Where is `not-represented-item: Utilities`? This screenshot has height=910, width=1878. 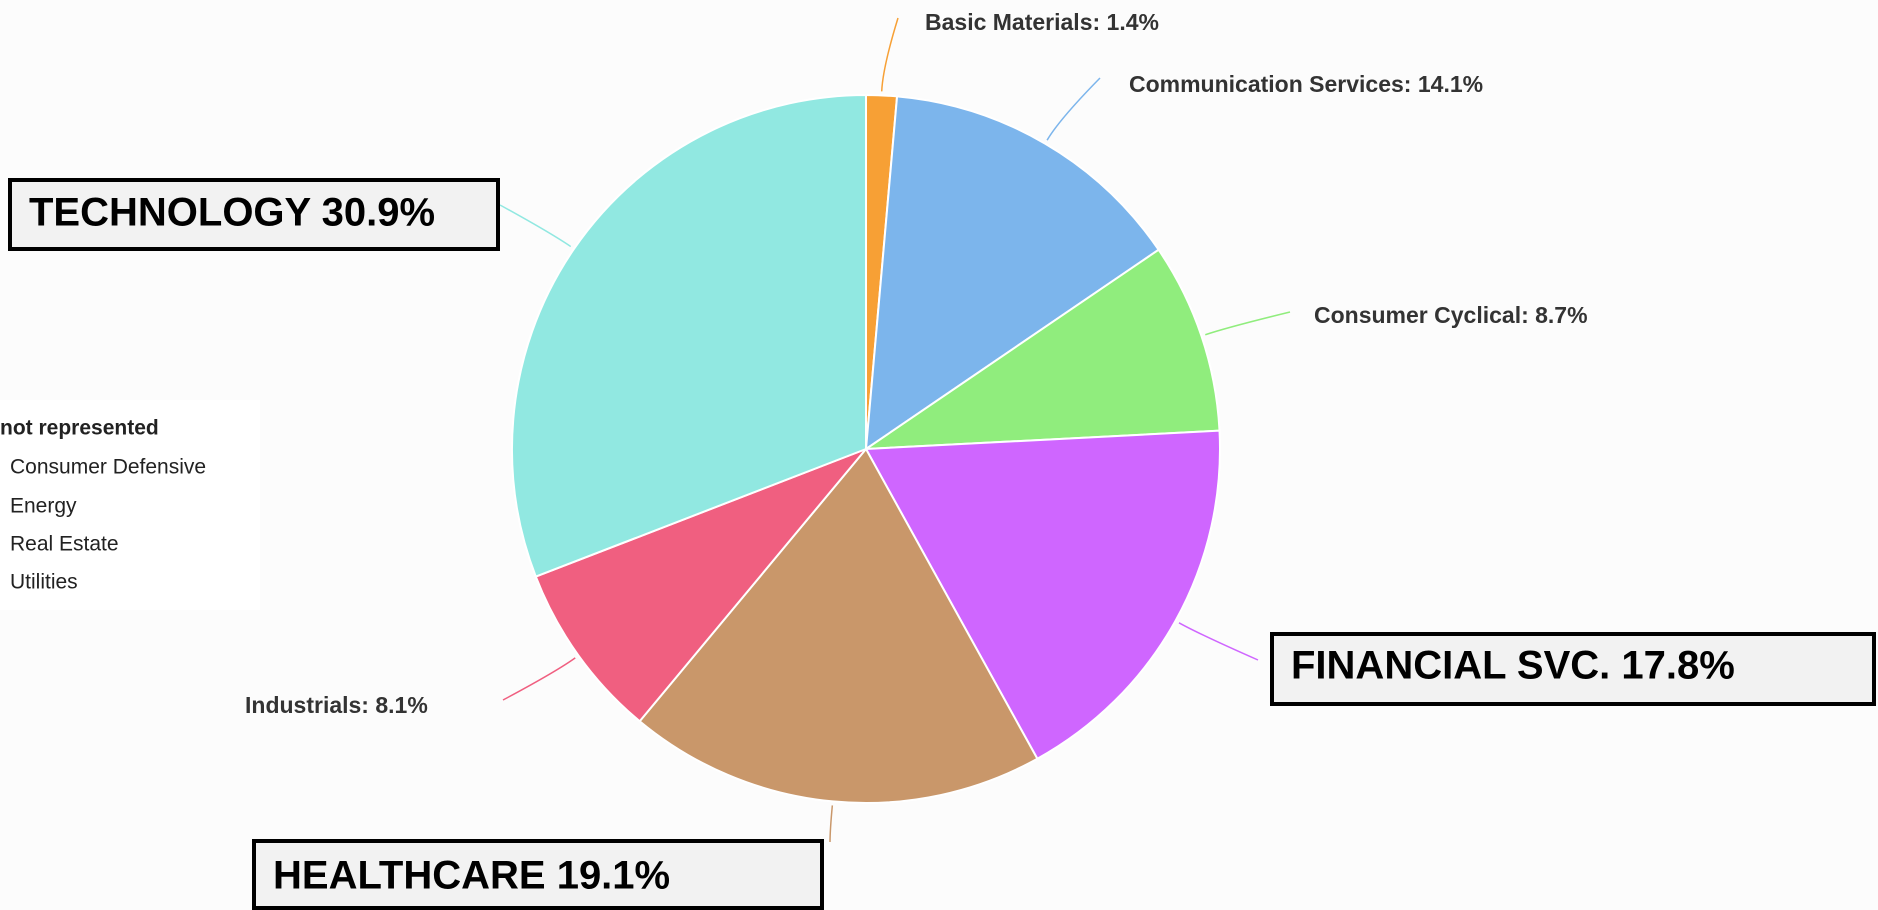
not-represented-item: Utilities is located at coordinates (44, 582).